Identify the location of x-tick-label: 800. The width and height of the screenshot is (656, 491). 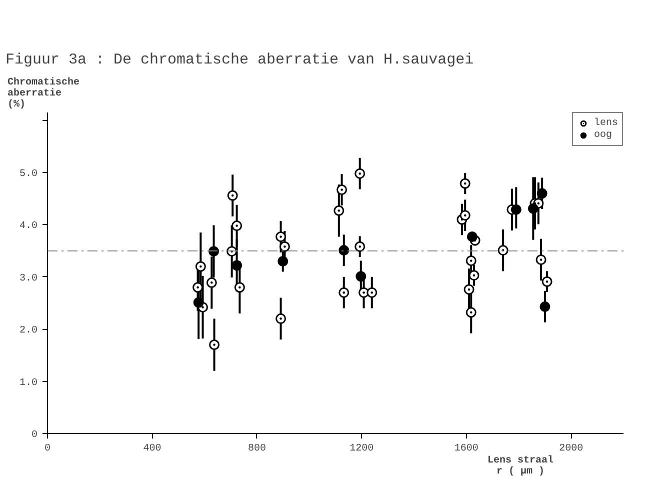
(257, 449).